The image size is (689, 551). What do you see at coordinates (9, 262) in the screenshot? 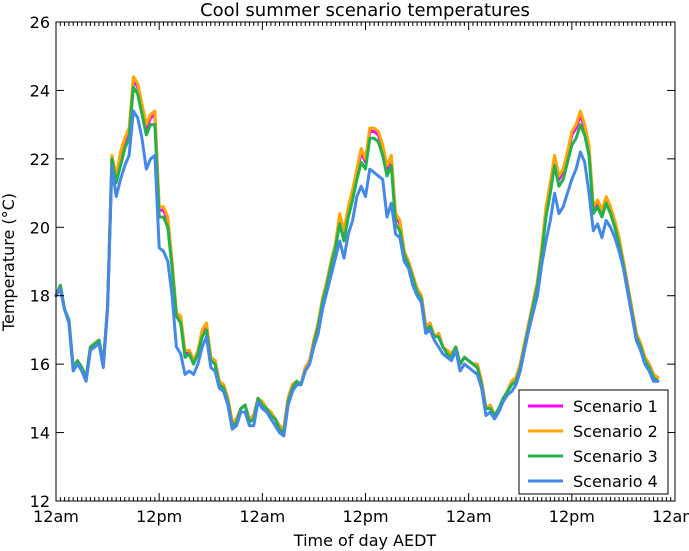
I see `y-axis-label: Temperature (°C)` at bounding box center [9, 262].